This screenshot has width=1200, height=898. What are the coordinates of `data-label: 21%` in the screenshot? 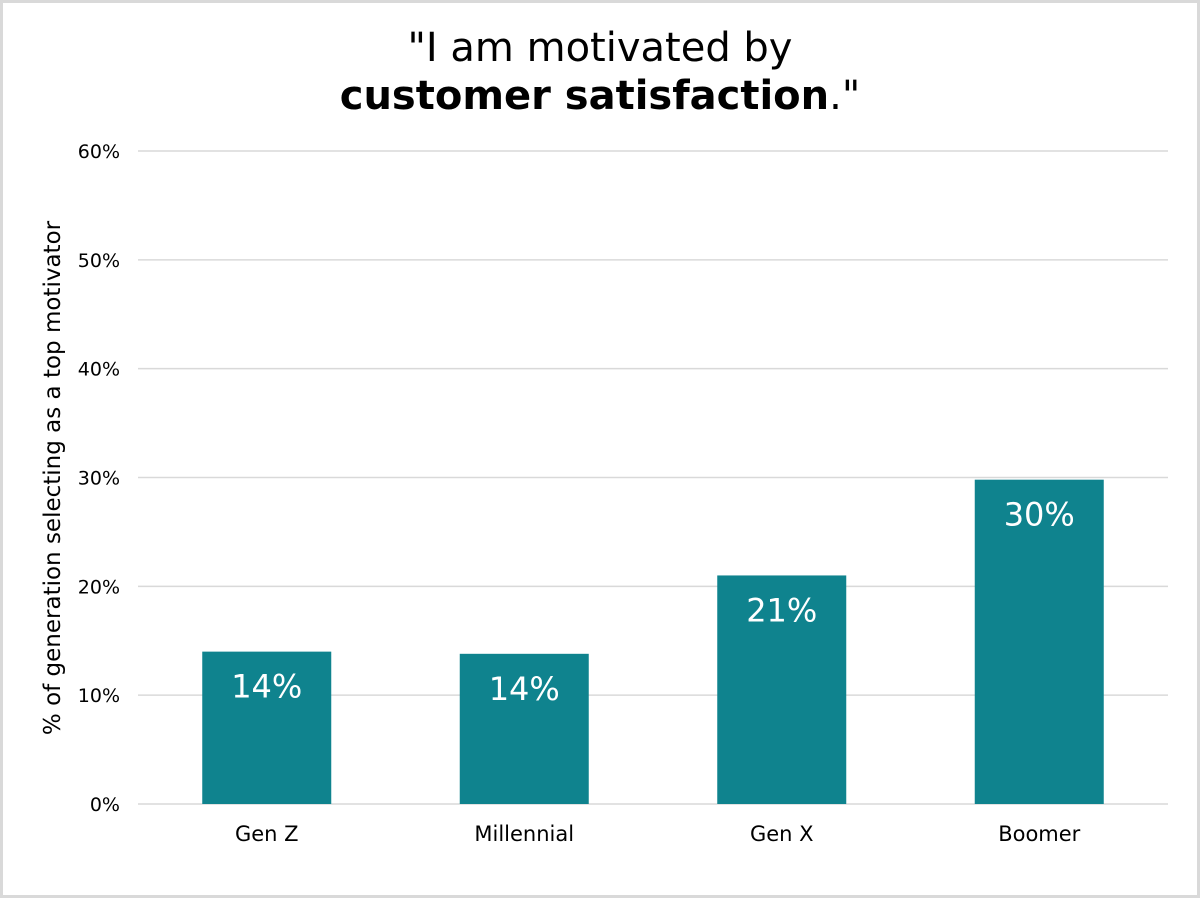 It's located at (781, 610).